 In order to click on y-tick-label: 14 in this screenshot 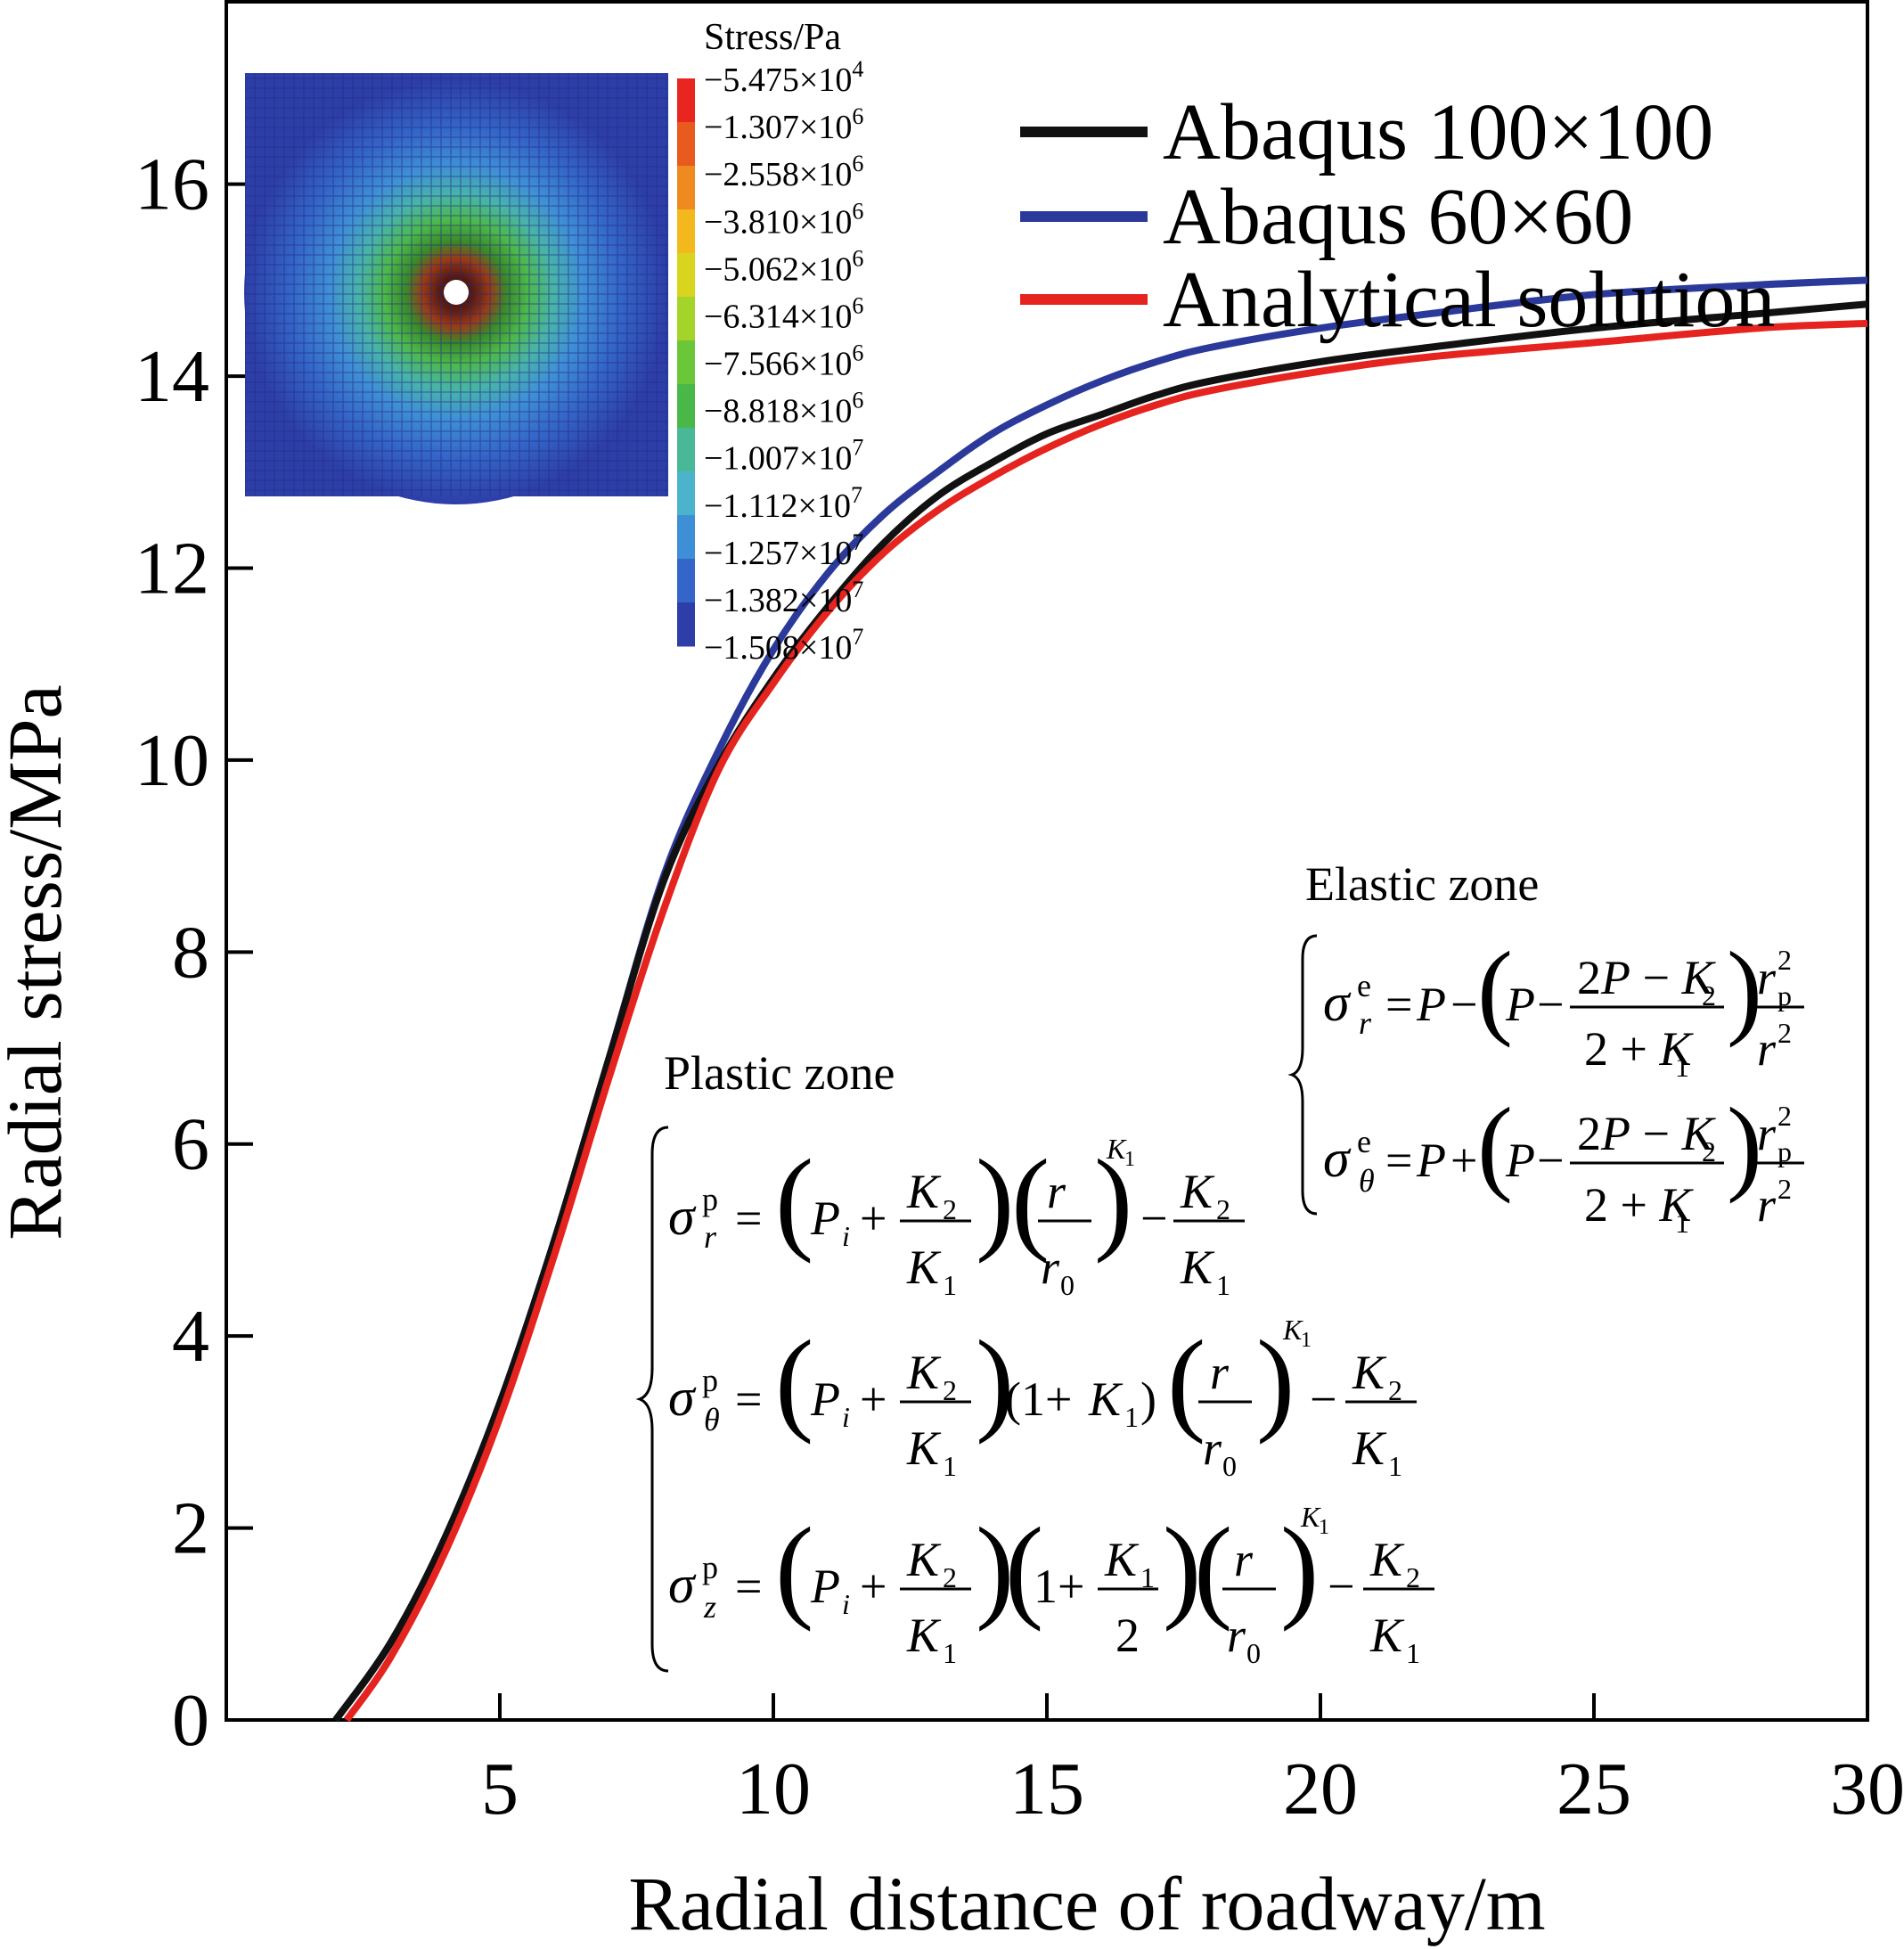, I will do `click(172, 376)`.